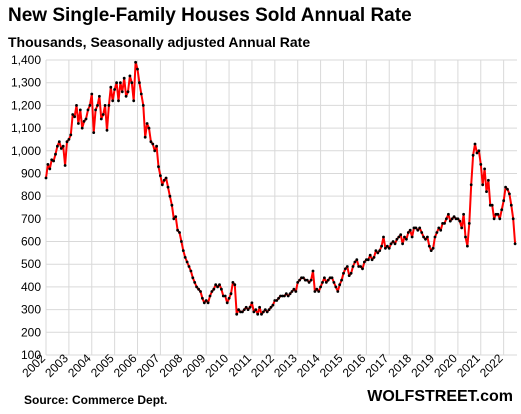  I want to click on y-tick-label: 500, so click(31, 264).